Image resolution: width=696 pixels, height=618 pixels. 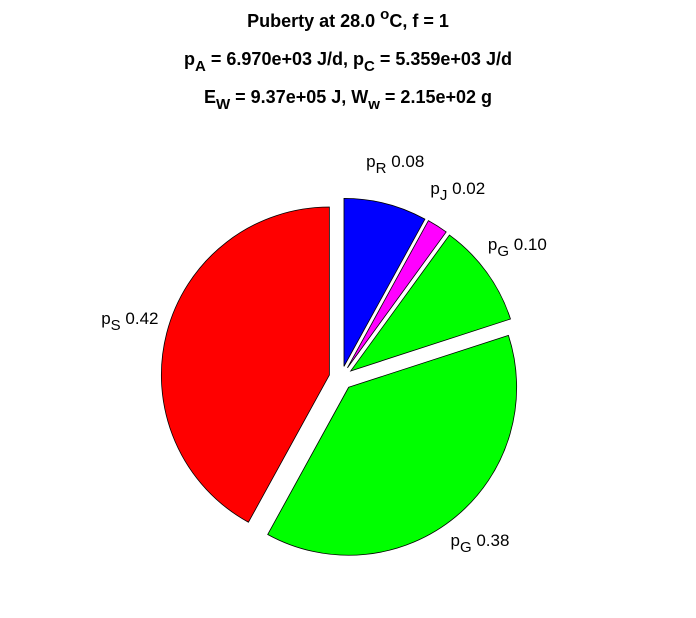 What do you see at coordinates (200, 66) in the screenshot?
I see `title-sub: A` at bounding box center [200, 66].